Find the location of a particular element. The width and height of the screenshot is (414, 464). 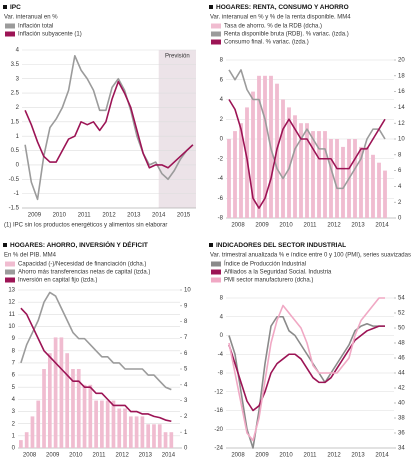

forecast-area is located at coordinates (177, 129).